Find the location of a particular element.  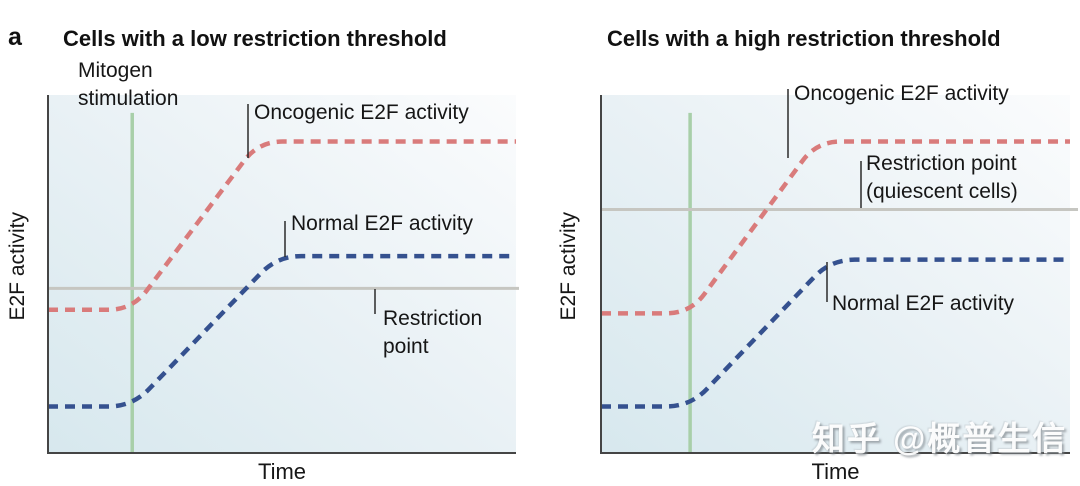

normal-e2f-label-right: Normal E2F activity is located at coordinates (923, 303).